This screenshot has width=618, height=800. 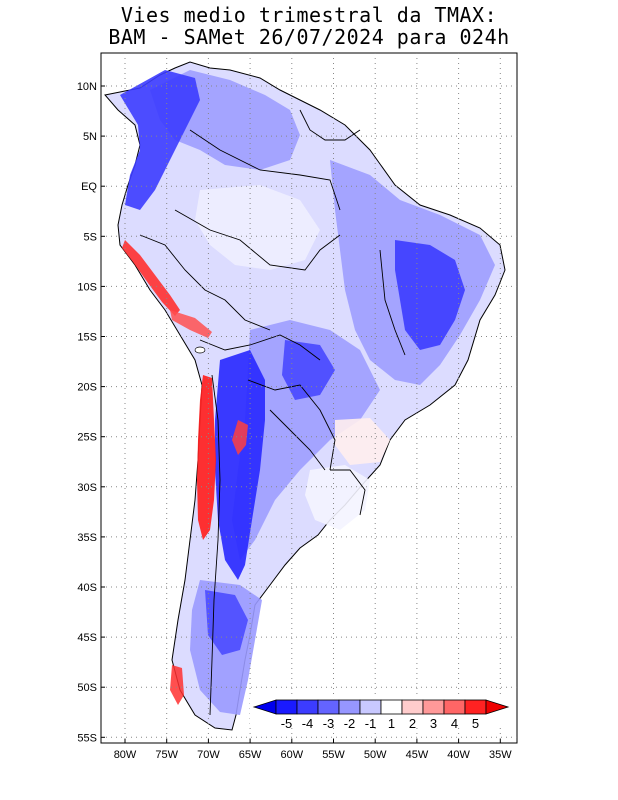 I want to click on bias-region-positive-andes, so click(x=206, y=457).